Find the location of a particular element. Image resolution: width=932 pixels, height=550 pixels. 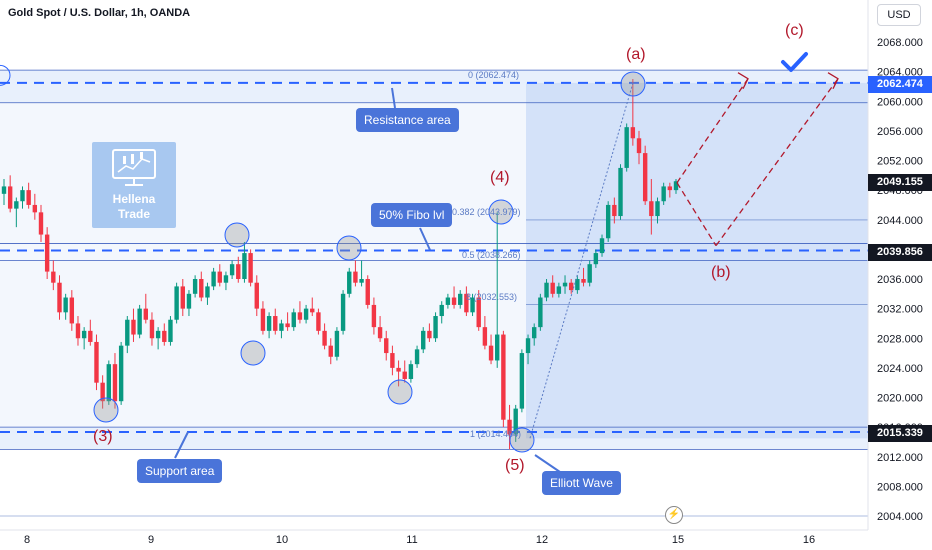

lightning-icon: ⚡ is located at coordinates (674, 515).